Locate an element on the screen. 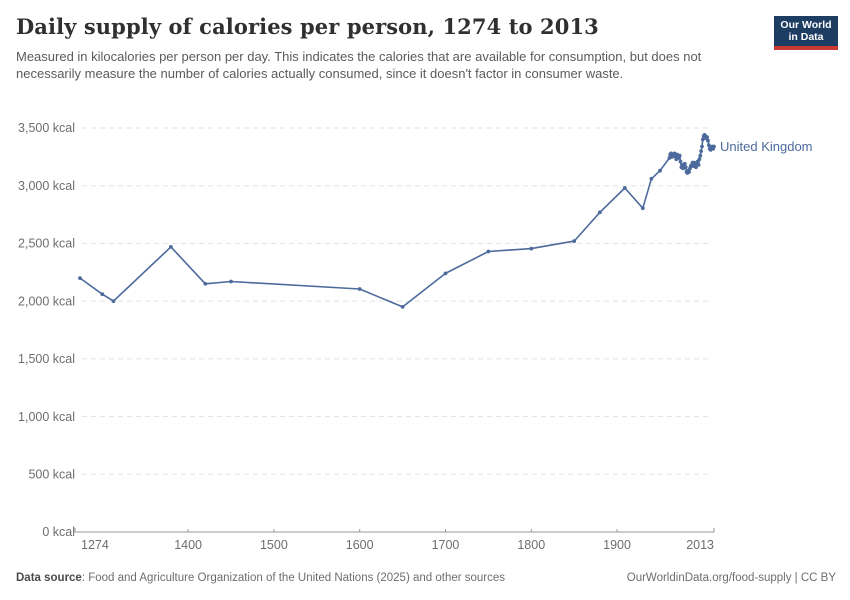  x-axis-tick-label: 1900 is located at coordinates (617, 545).